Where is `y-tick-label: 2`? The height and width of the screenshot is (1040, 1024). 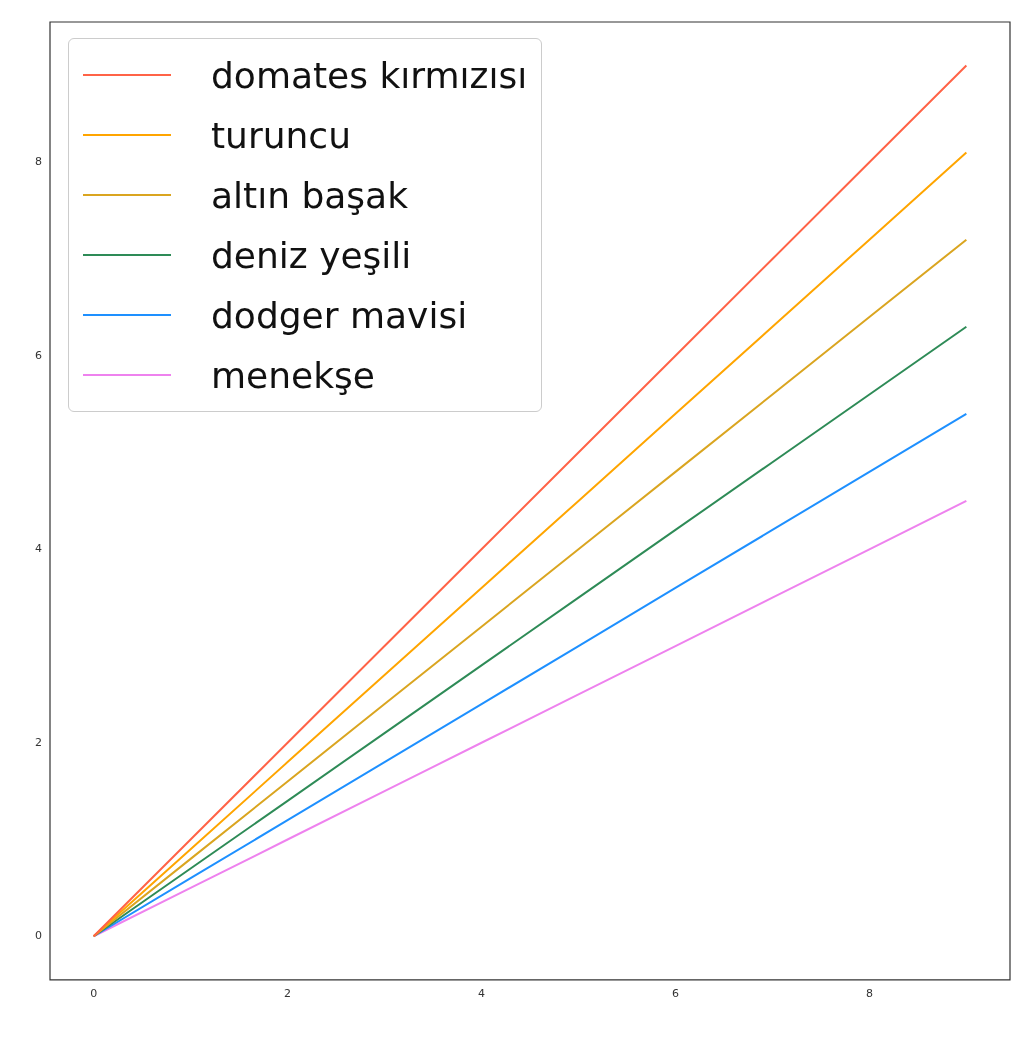
y-tick-label: 2 is located at coordinates (38, 742).